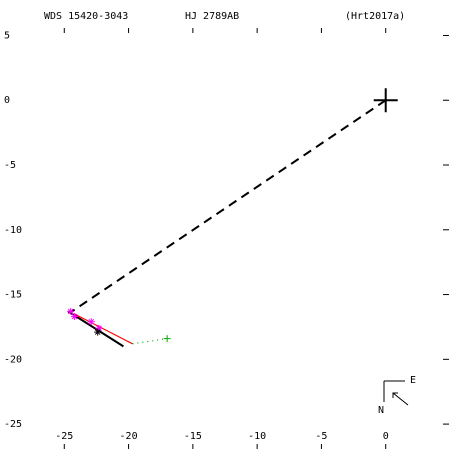  Describe the element at coordinates (13, 230) in the screenshot. I see `y-tick-label: -10` at that location.